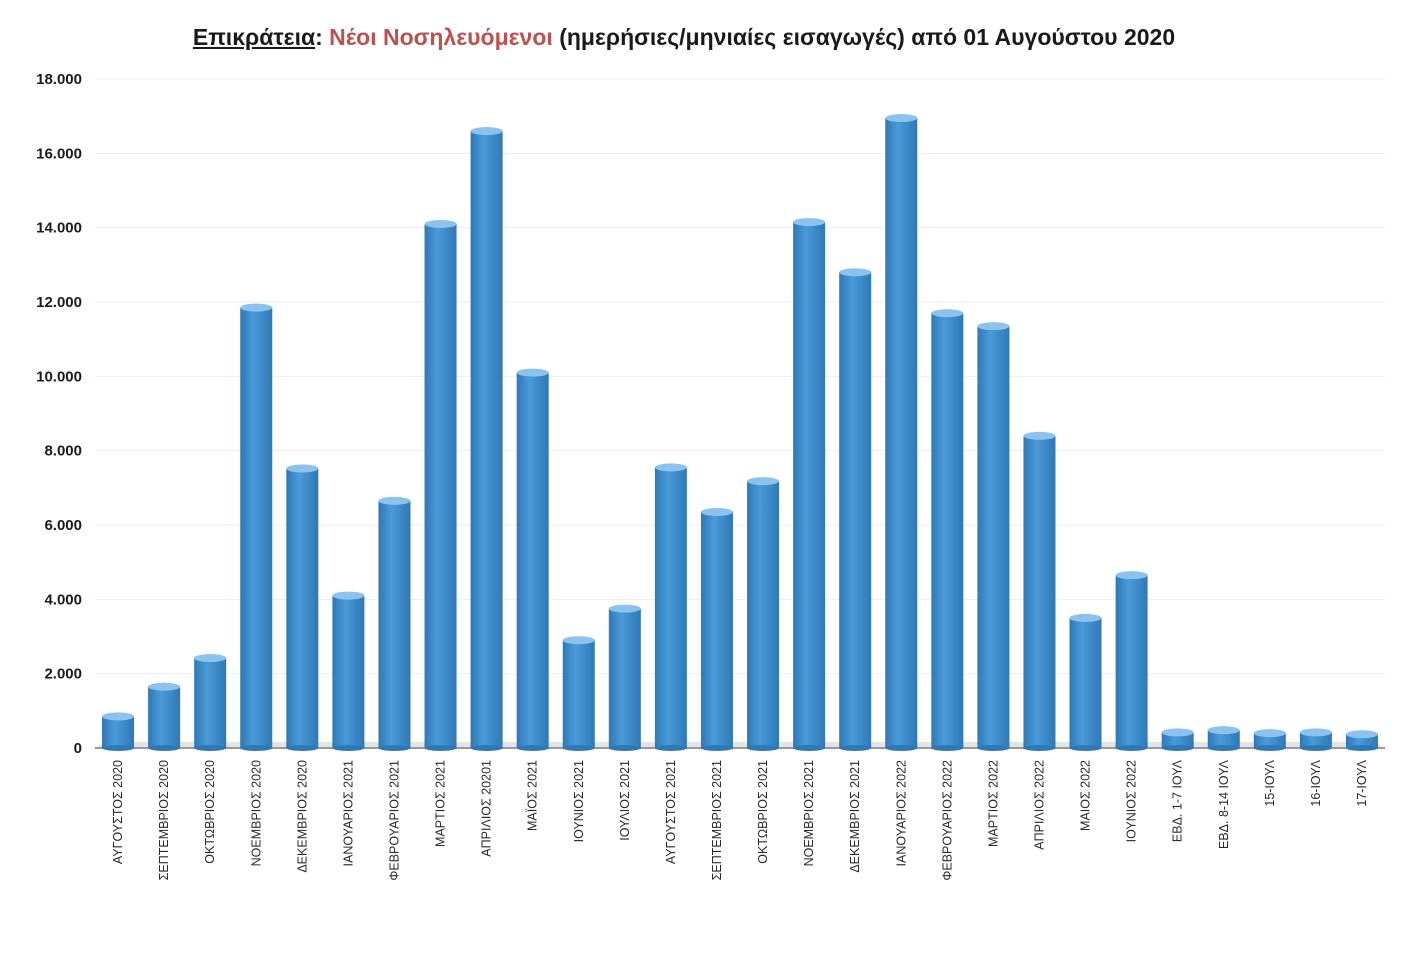  What do you see at coordinates (1270, 782) in the screenshot?
I see `x-tick-label: 15-ΙΟΥΛ` at bounding box center [1270, 782].